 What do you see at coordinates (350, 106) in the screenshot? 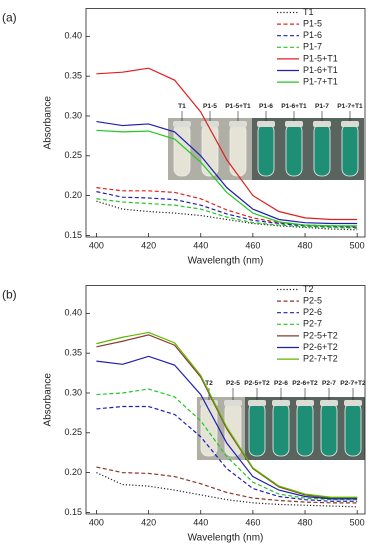
I see `photo-label: P1-7+T1` at bounding box center [350, 106].